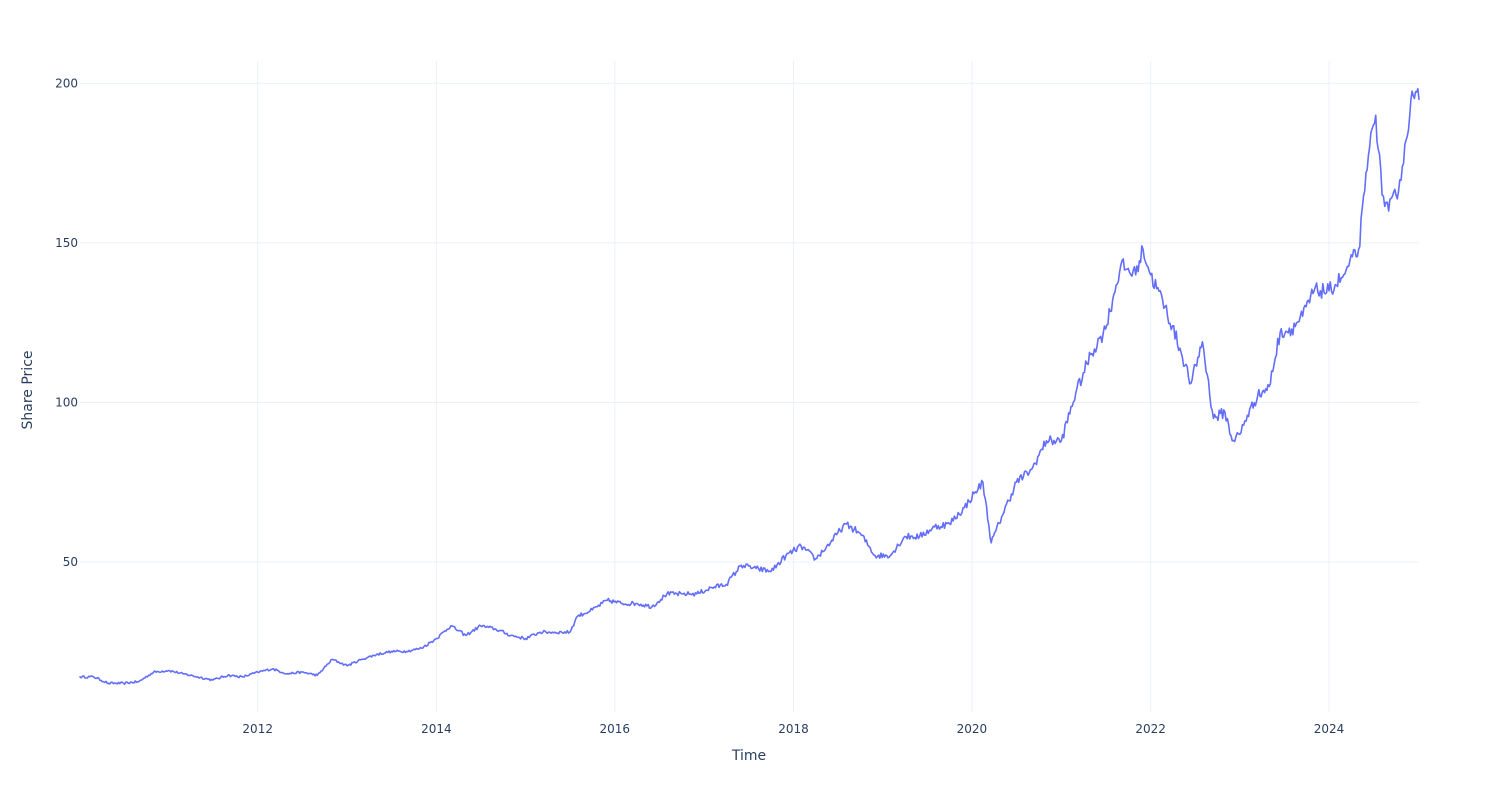 This screenshot has width=1500, height=800. I want to click on x-tick-label: 2014, so click(436, 729).